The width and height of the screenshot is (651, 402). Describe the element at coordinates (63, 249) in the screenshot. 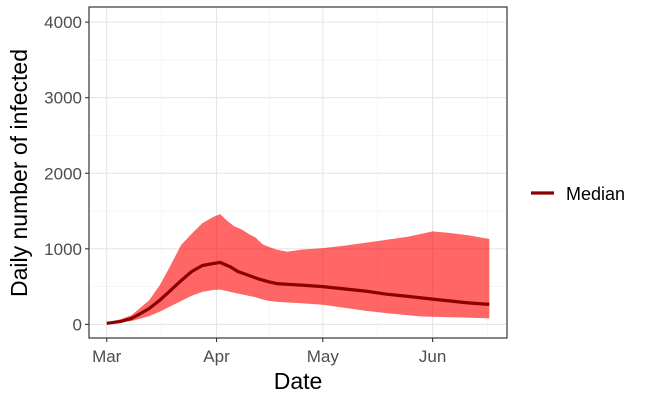

I see `y-tick-label: 1000` at that location.